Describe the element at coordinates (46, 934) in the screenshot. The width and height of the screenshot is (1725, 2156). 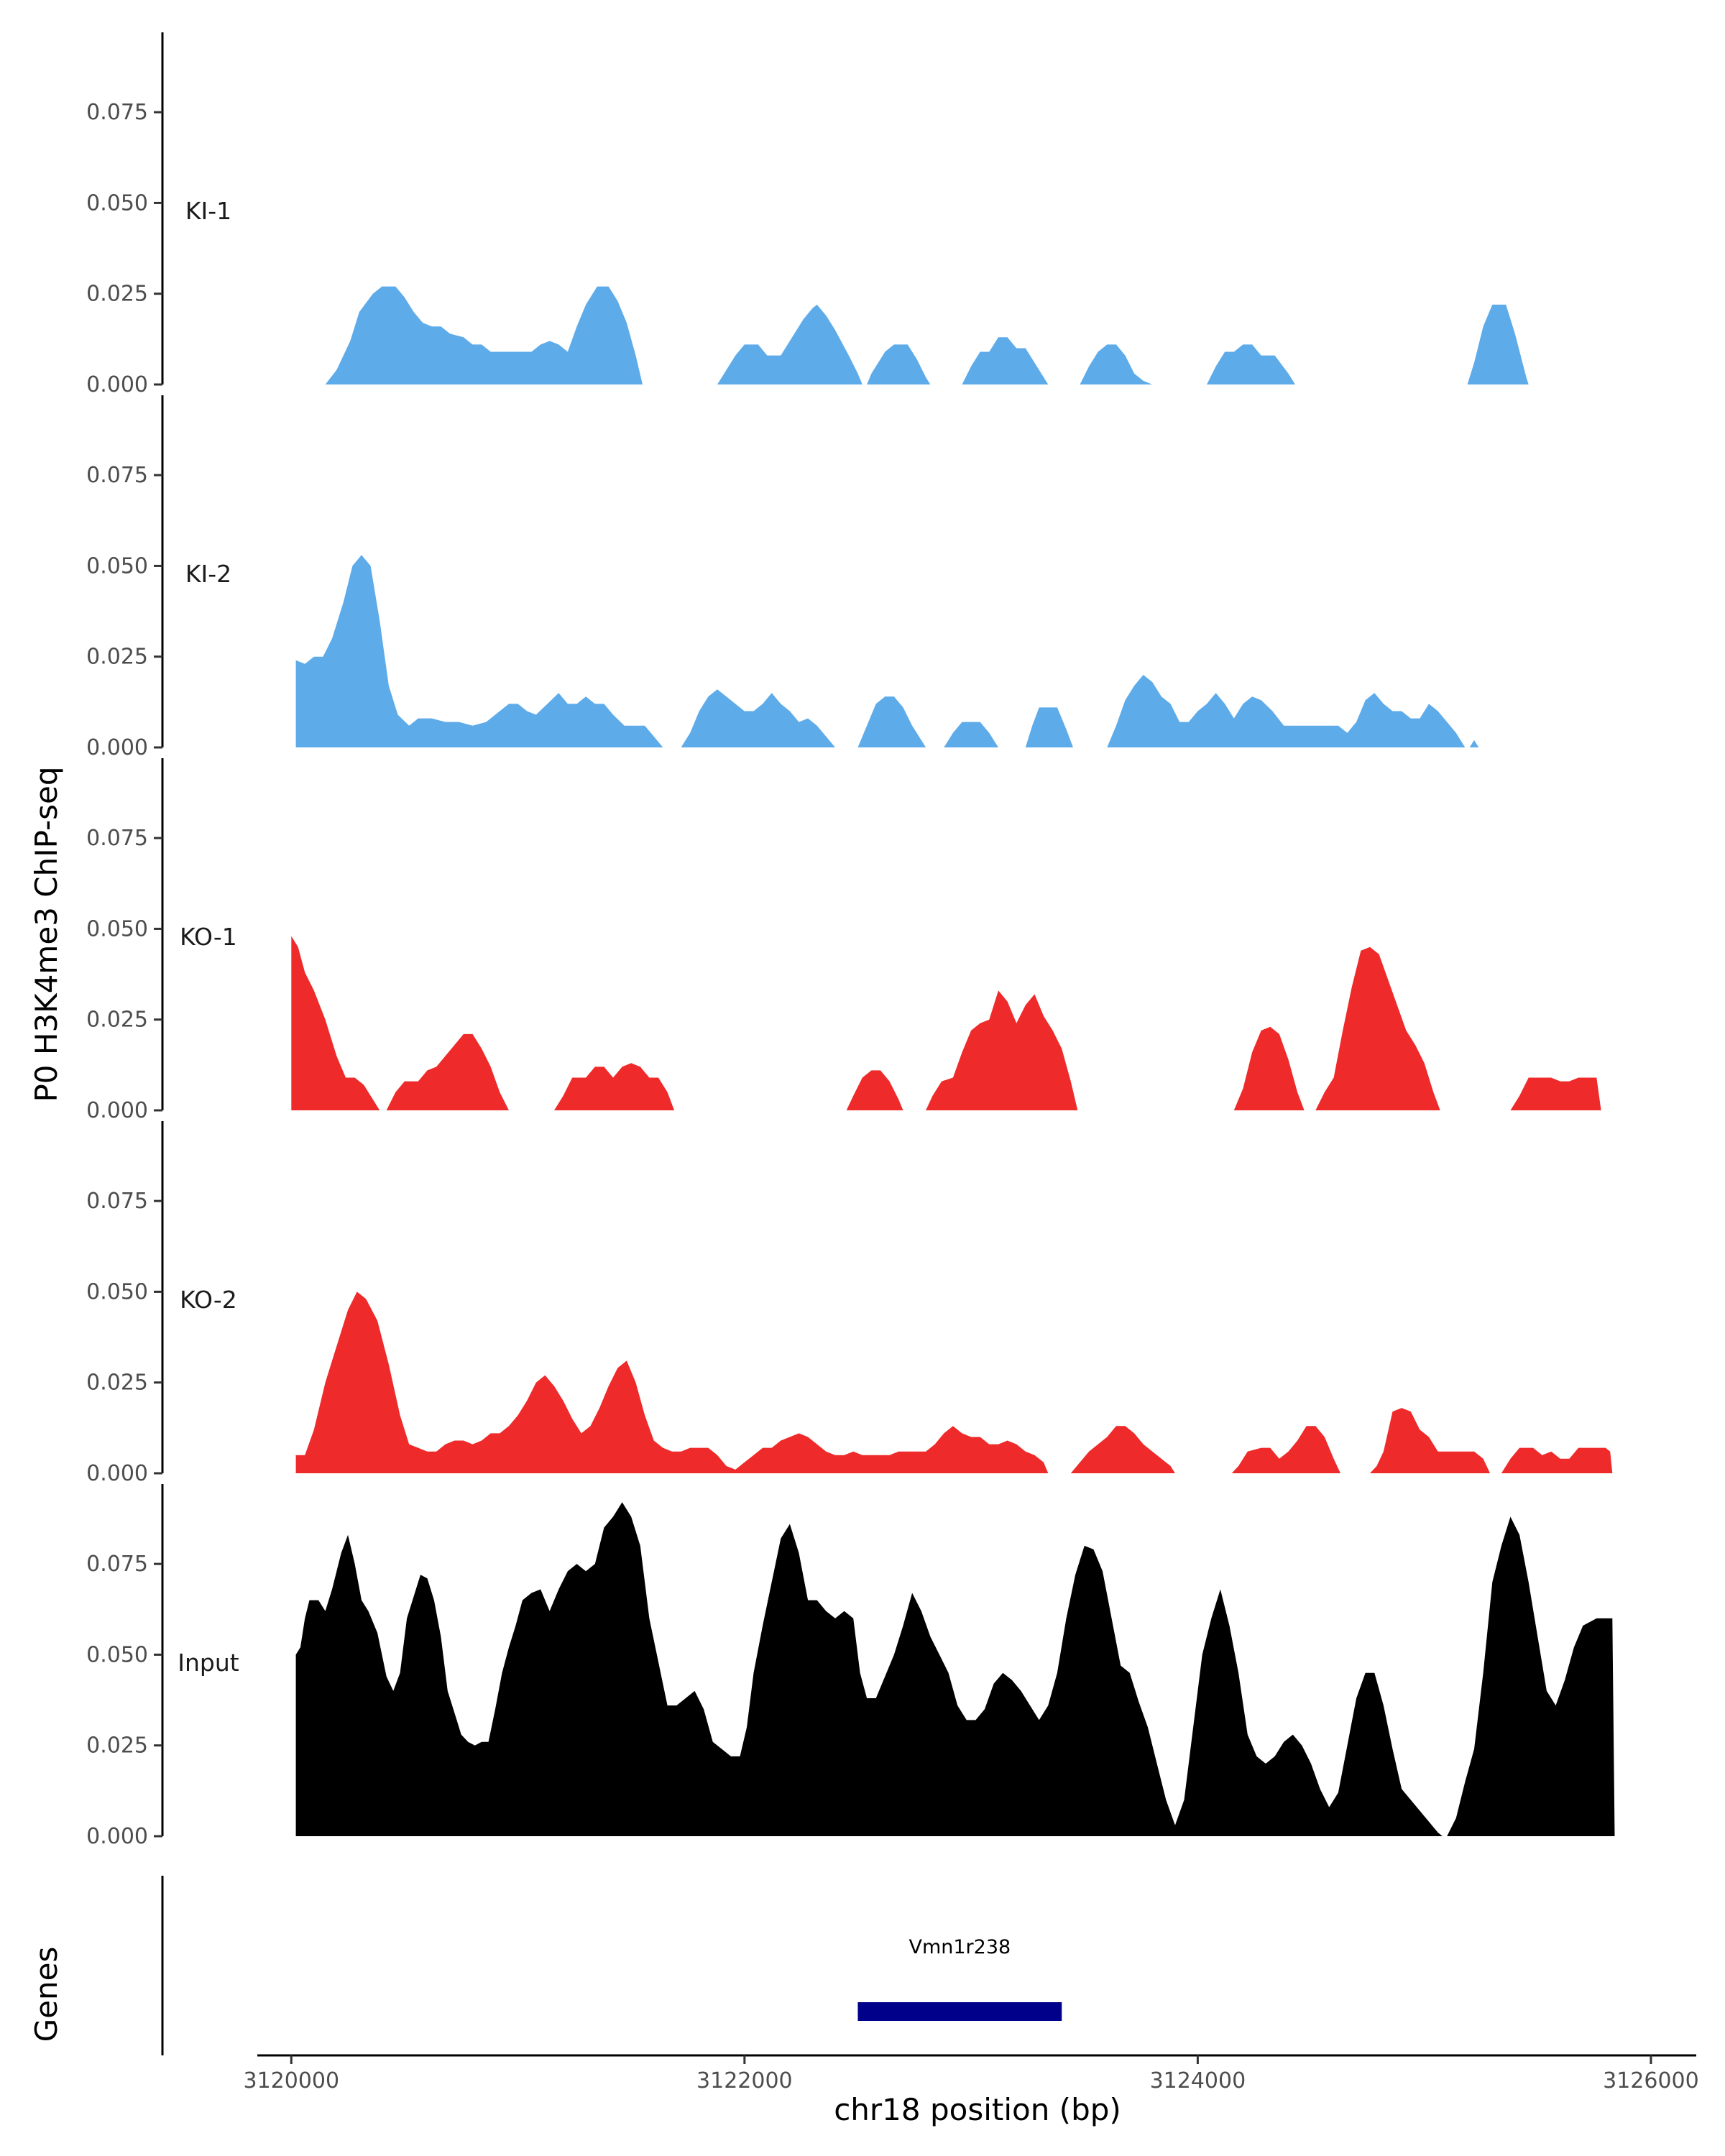
I see `y-axis-title: P0 H3K4me3 ChIP-seq` at that location.